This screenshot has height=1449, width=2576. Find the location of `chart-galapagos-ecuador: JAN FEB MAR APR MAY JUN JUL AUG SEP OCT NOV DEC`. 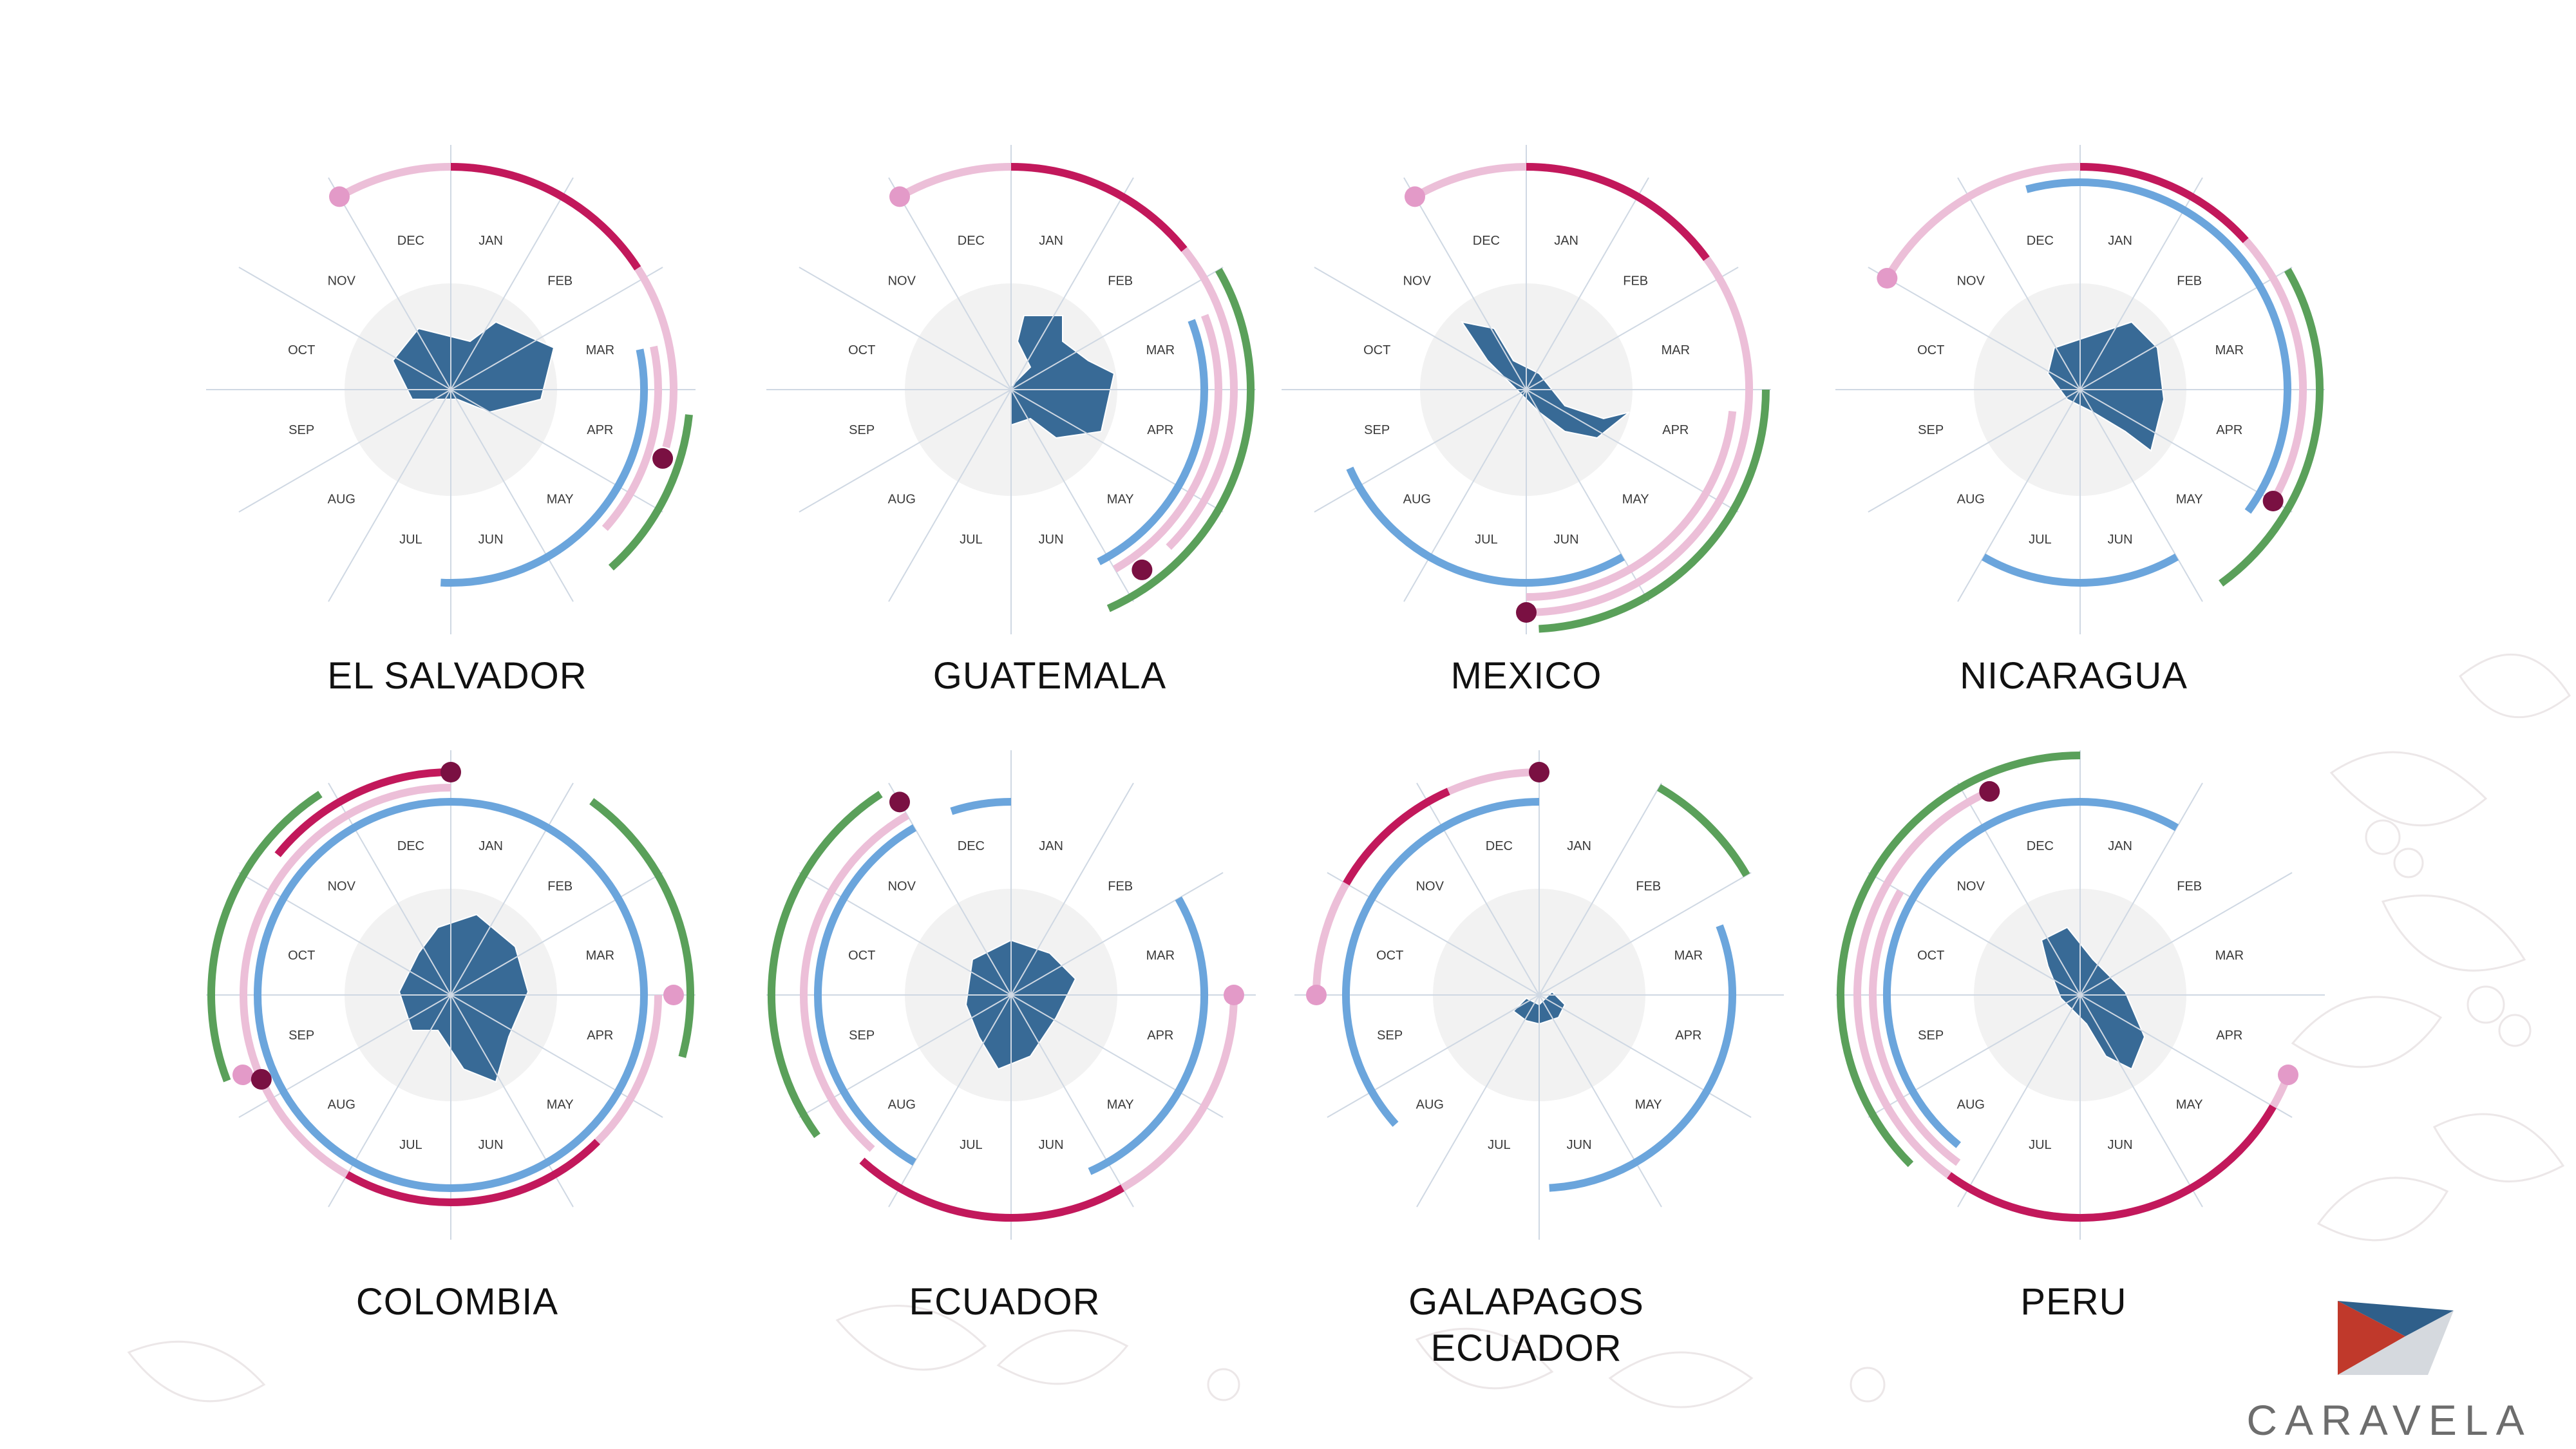

chart-galapagos-ecuador: JAN FEB MAR APR MAY JUN JUL AUG SEP OCT NOV DEC is located at coordinates (1539, 995).